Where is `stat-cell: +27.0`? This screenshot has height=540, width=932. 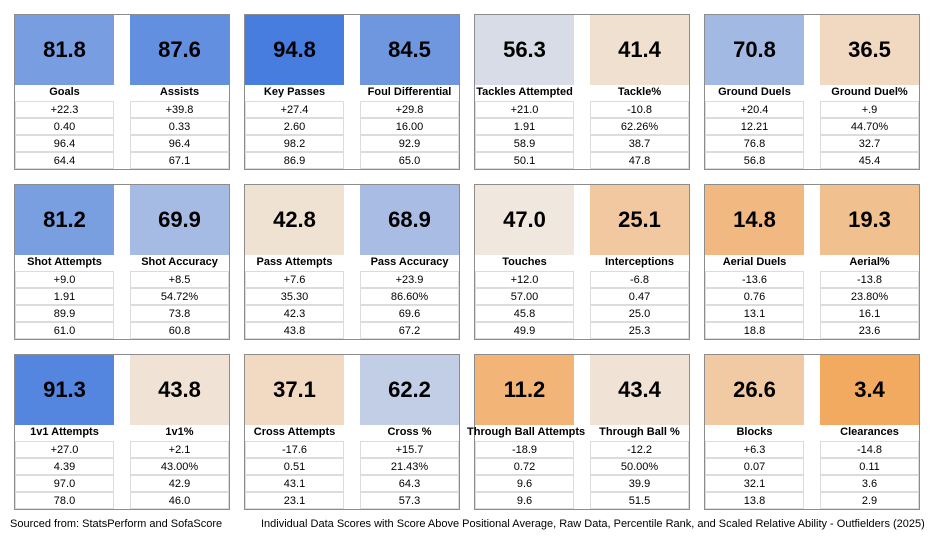 stat-cell: +27.0 is located at coordinates (64, 449).